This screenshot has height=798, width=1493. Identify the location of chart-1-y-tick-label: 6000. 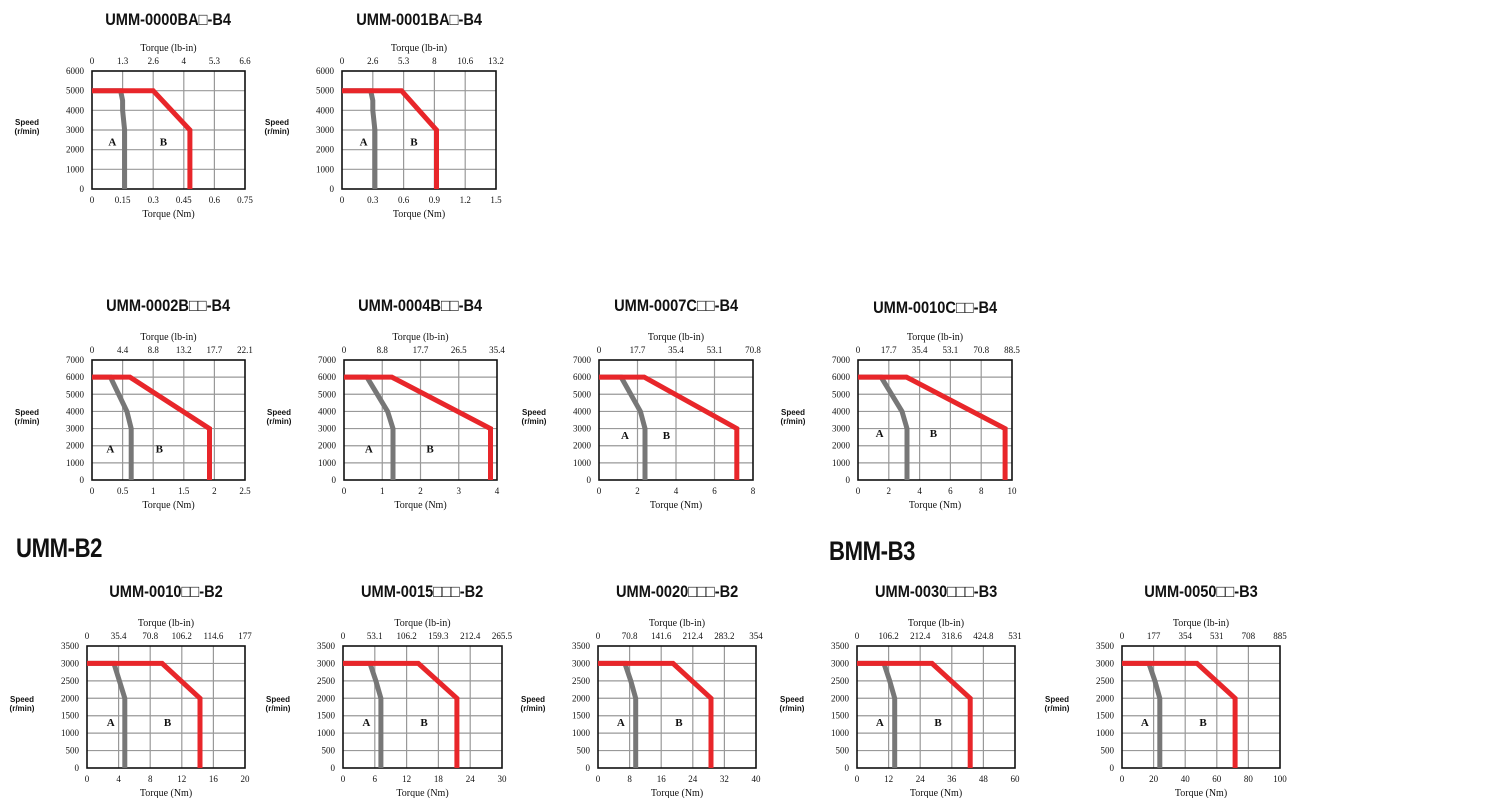
(325, 71).